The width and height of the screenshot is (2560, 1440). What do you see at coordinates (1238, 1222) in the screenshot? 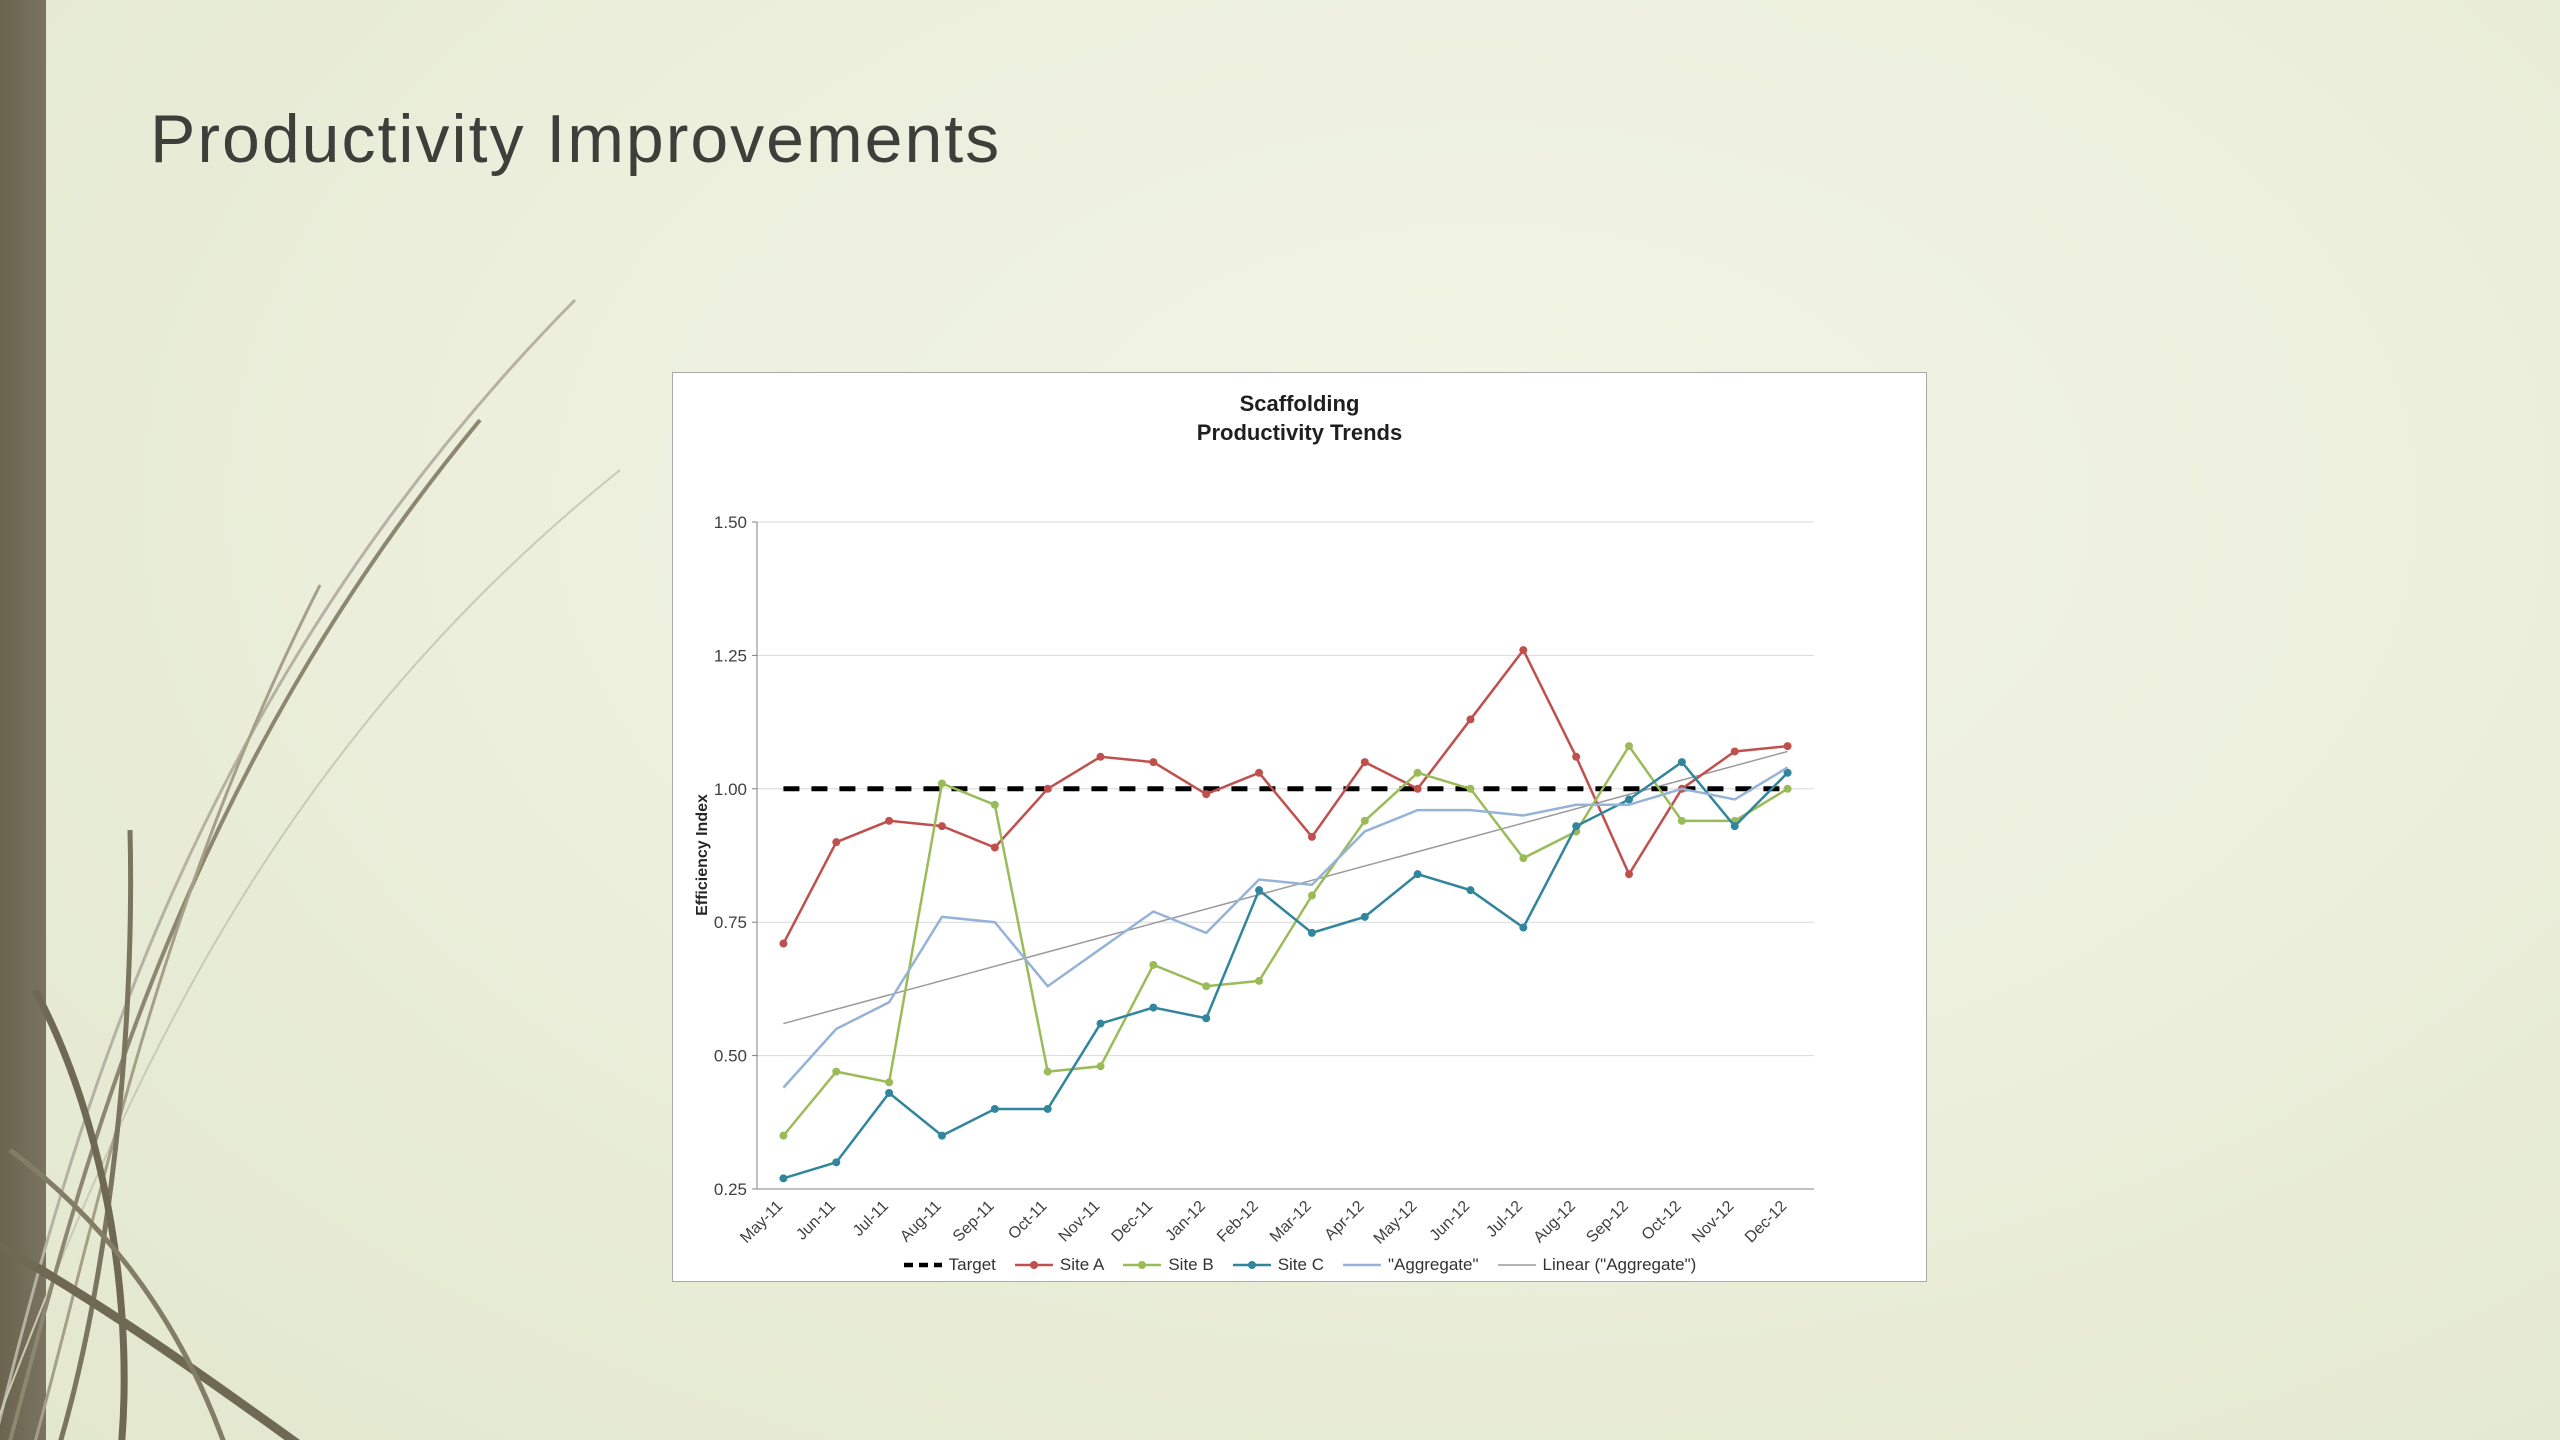
I see `x-tick-label: Feb-12` at bounding box center [1238, 1222].